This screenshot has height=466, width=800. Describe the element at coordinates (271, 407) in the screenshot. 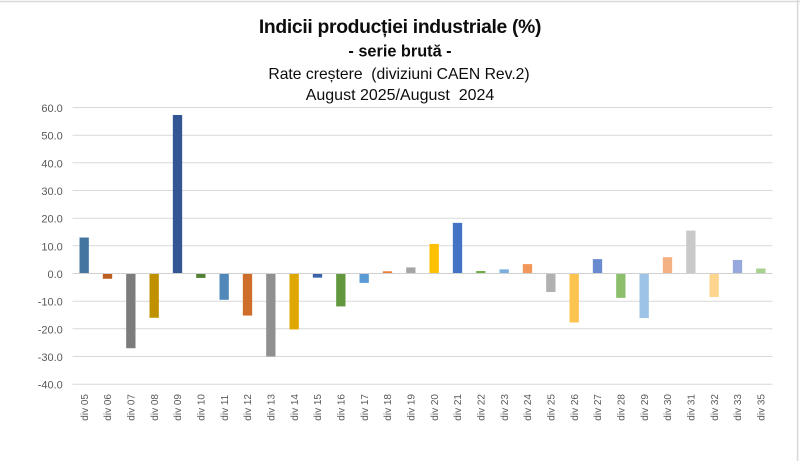

I see `svg-text: div 13` at that location.